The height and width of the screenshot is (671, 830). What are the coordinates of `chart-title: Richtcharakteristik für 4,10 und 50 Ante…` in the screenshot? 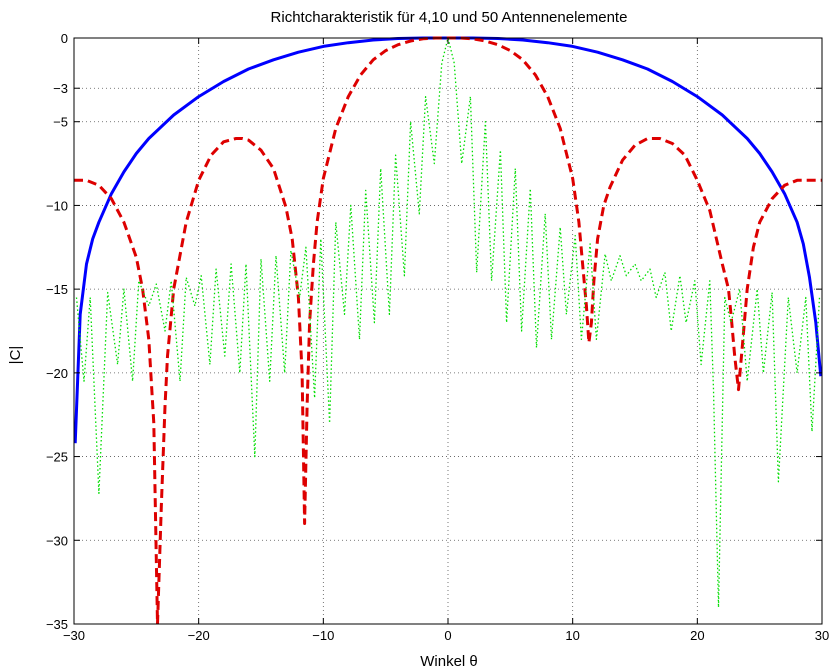 It's located at (449, 17).